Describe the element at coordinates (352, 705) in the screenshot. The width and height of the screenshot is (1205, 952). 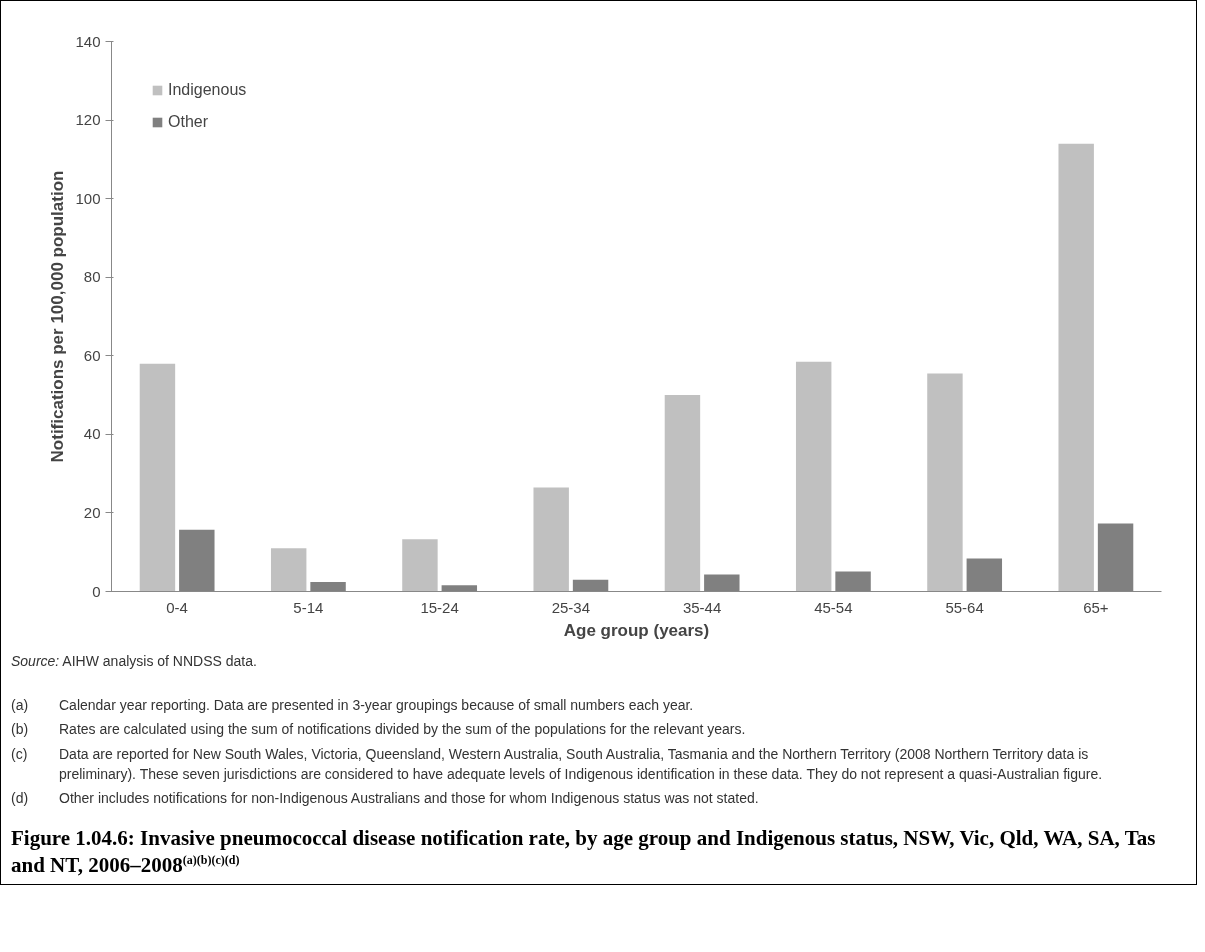
I see `text: (a) Calendar year reporting. Data are presented in 3-year groupings because of small numbers each year.` at that location.